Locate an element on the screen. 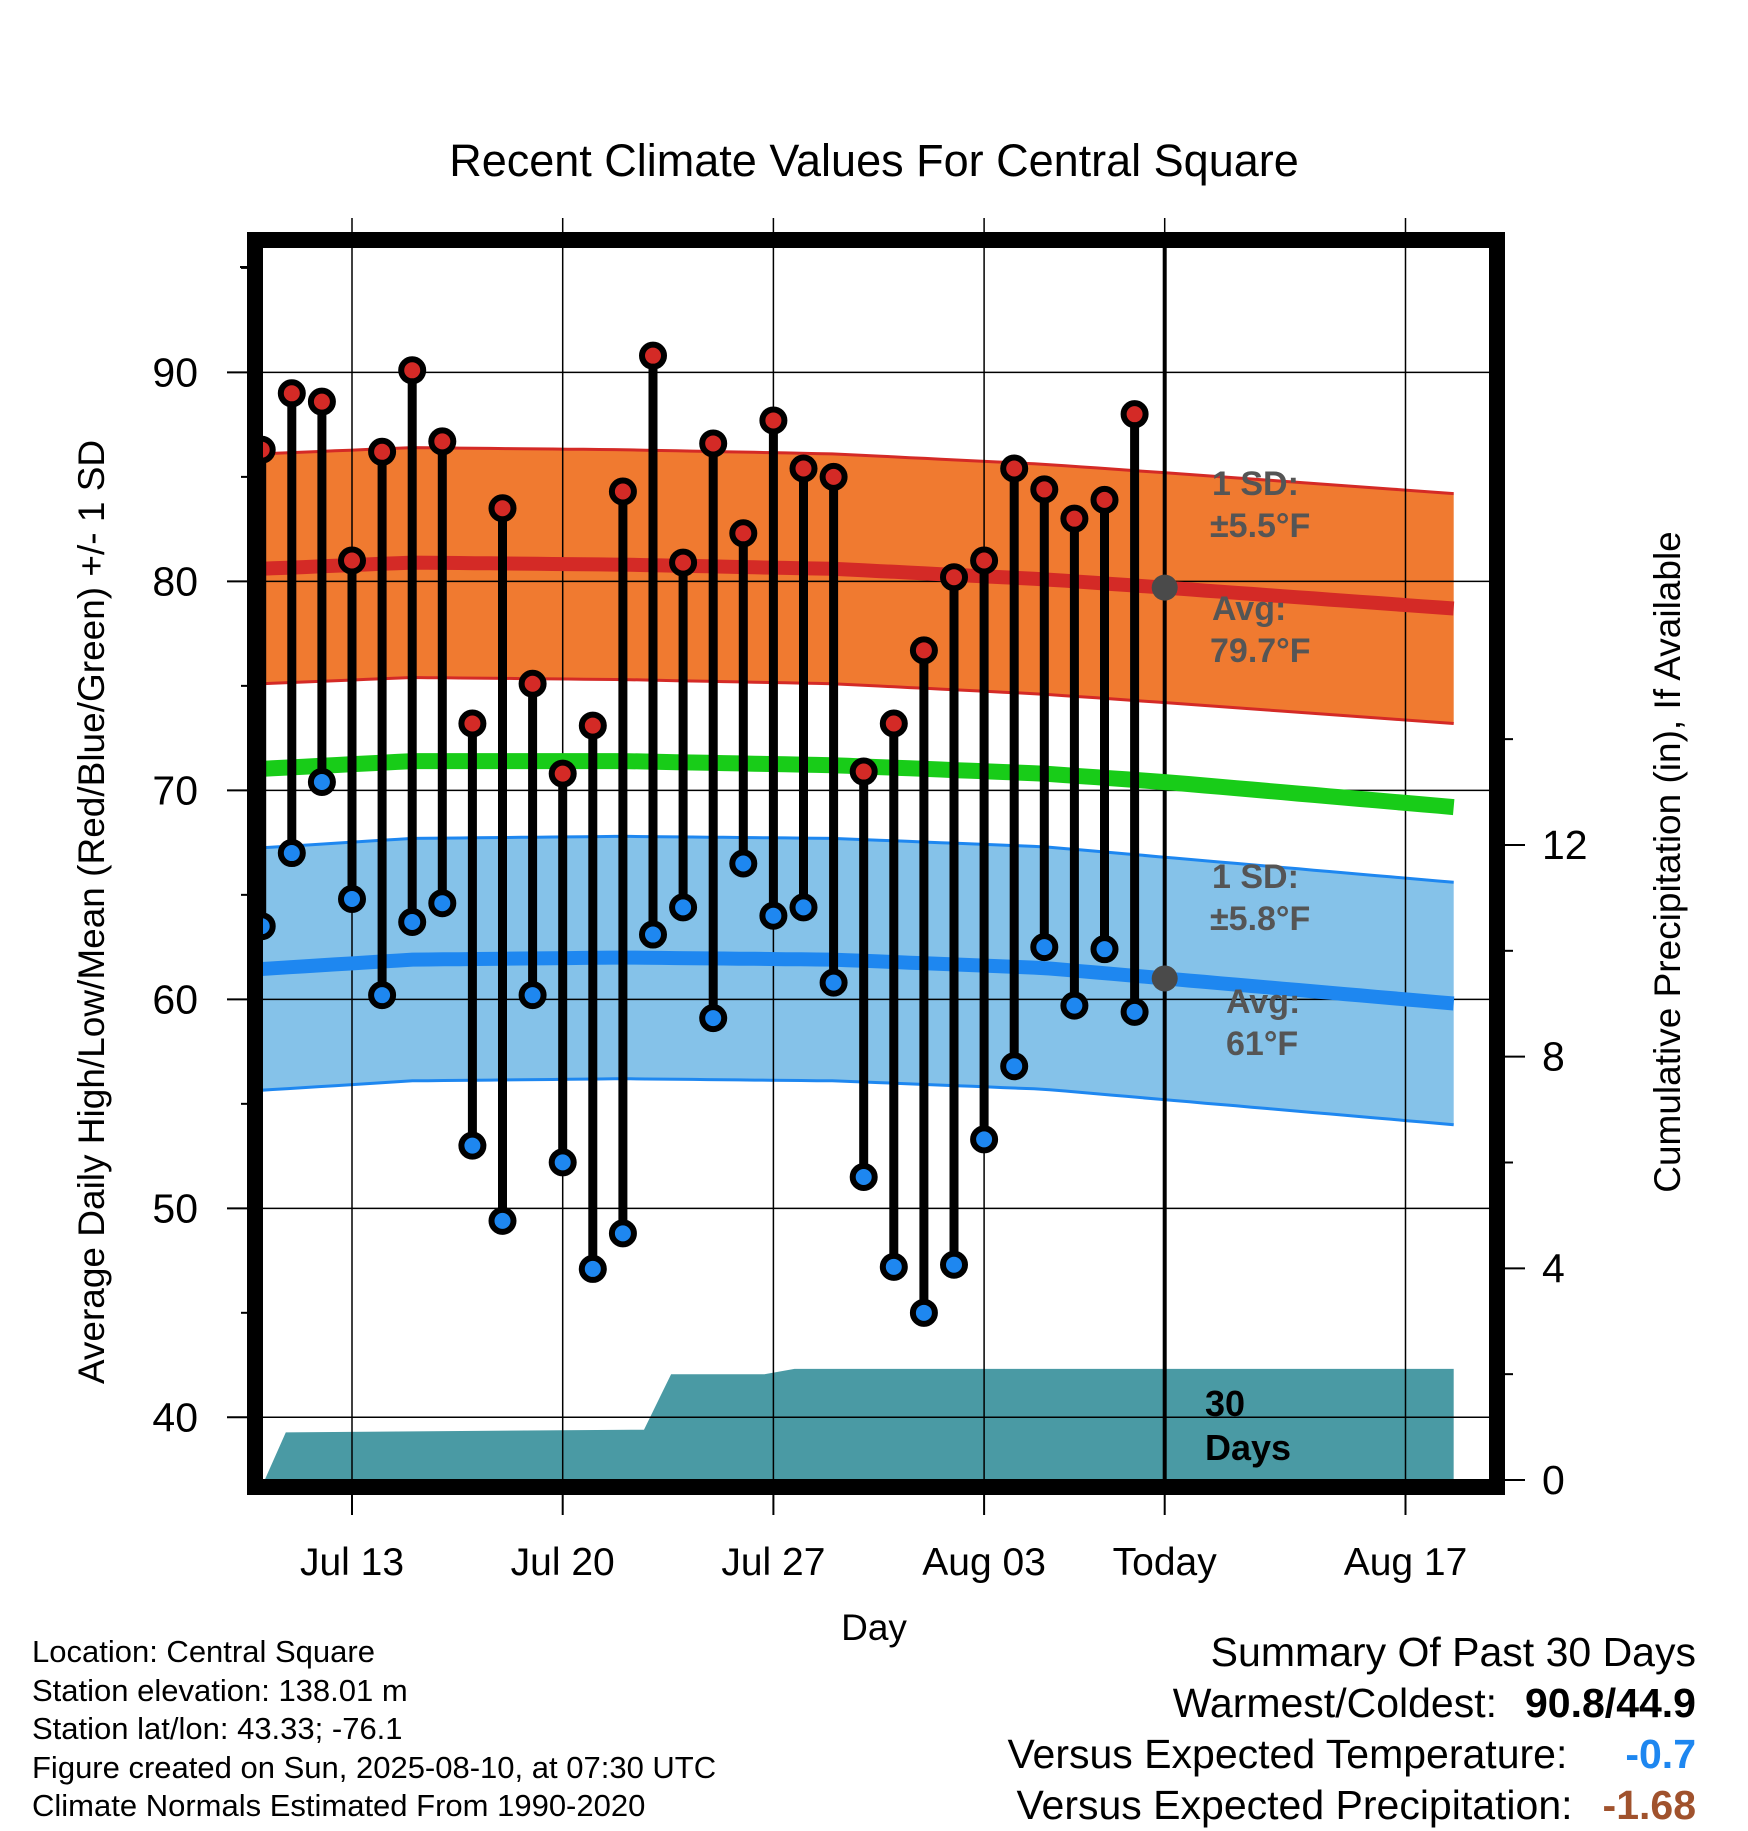 The height and width of the screenshot is (1831, 1748). x-axis-label: Day is located at coordinates (874, 1627).